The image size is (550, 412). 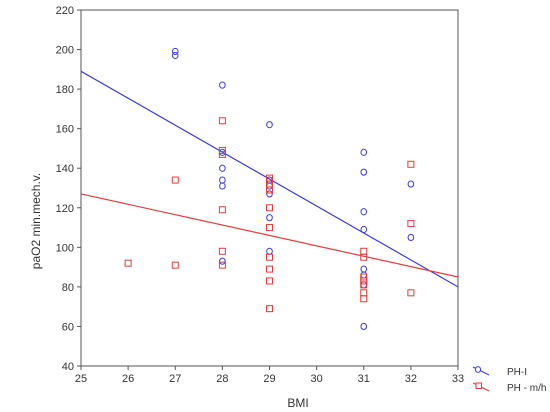 What do you see at coordinates (175, 379) in the screenshot?
I see `x-tick-label: 27` at bounding box center [175, 379].